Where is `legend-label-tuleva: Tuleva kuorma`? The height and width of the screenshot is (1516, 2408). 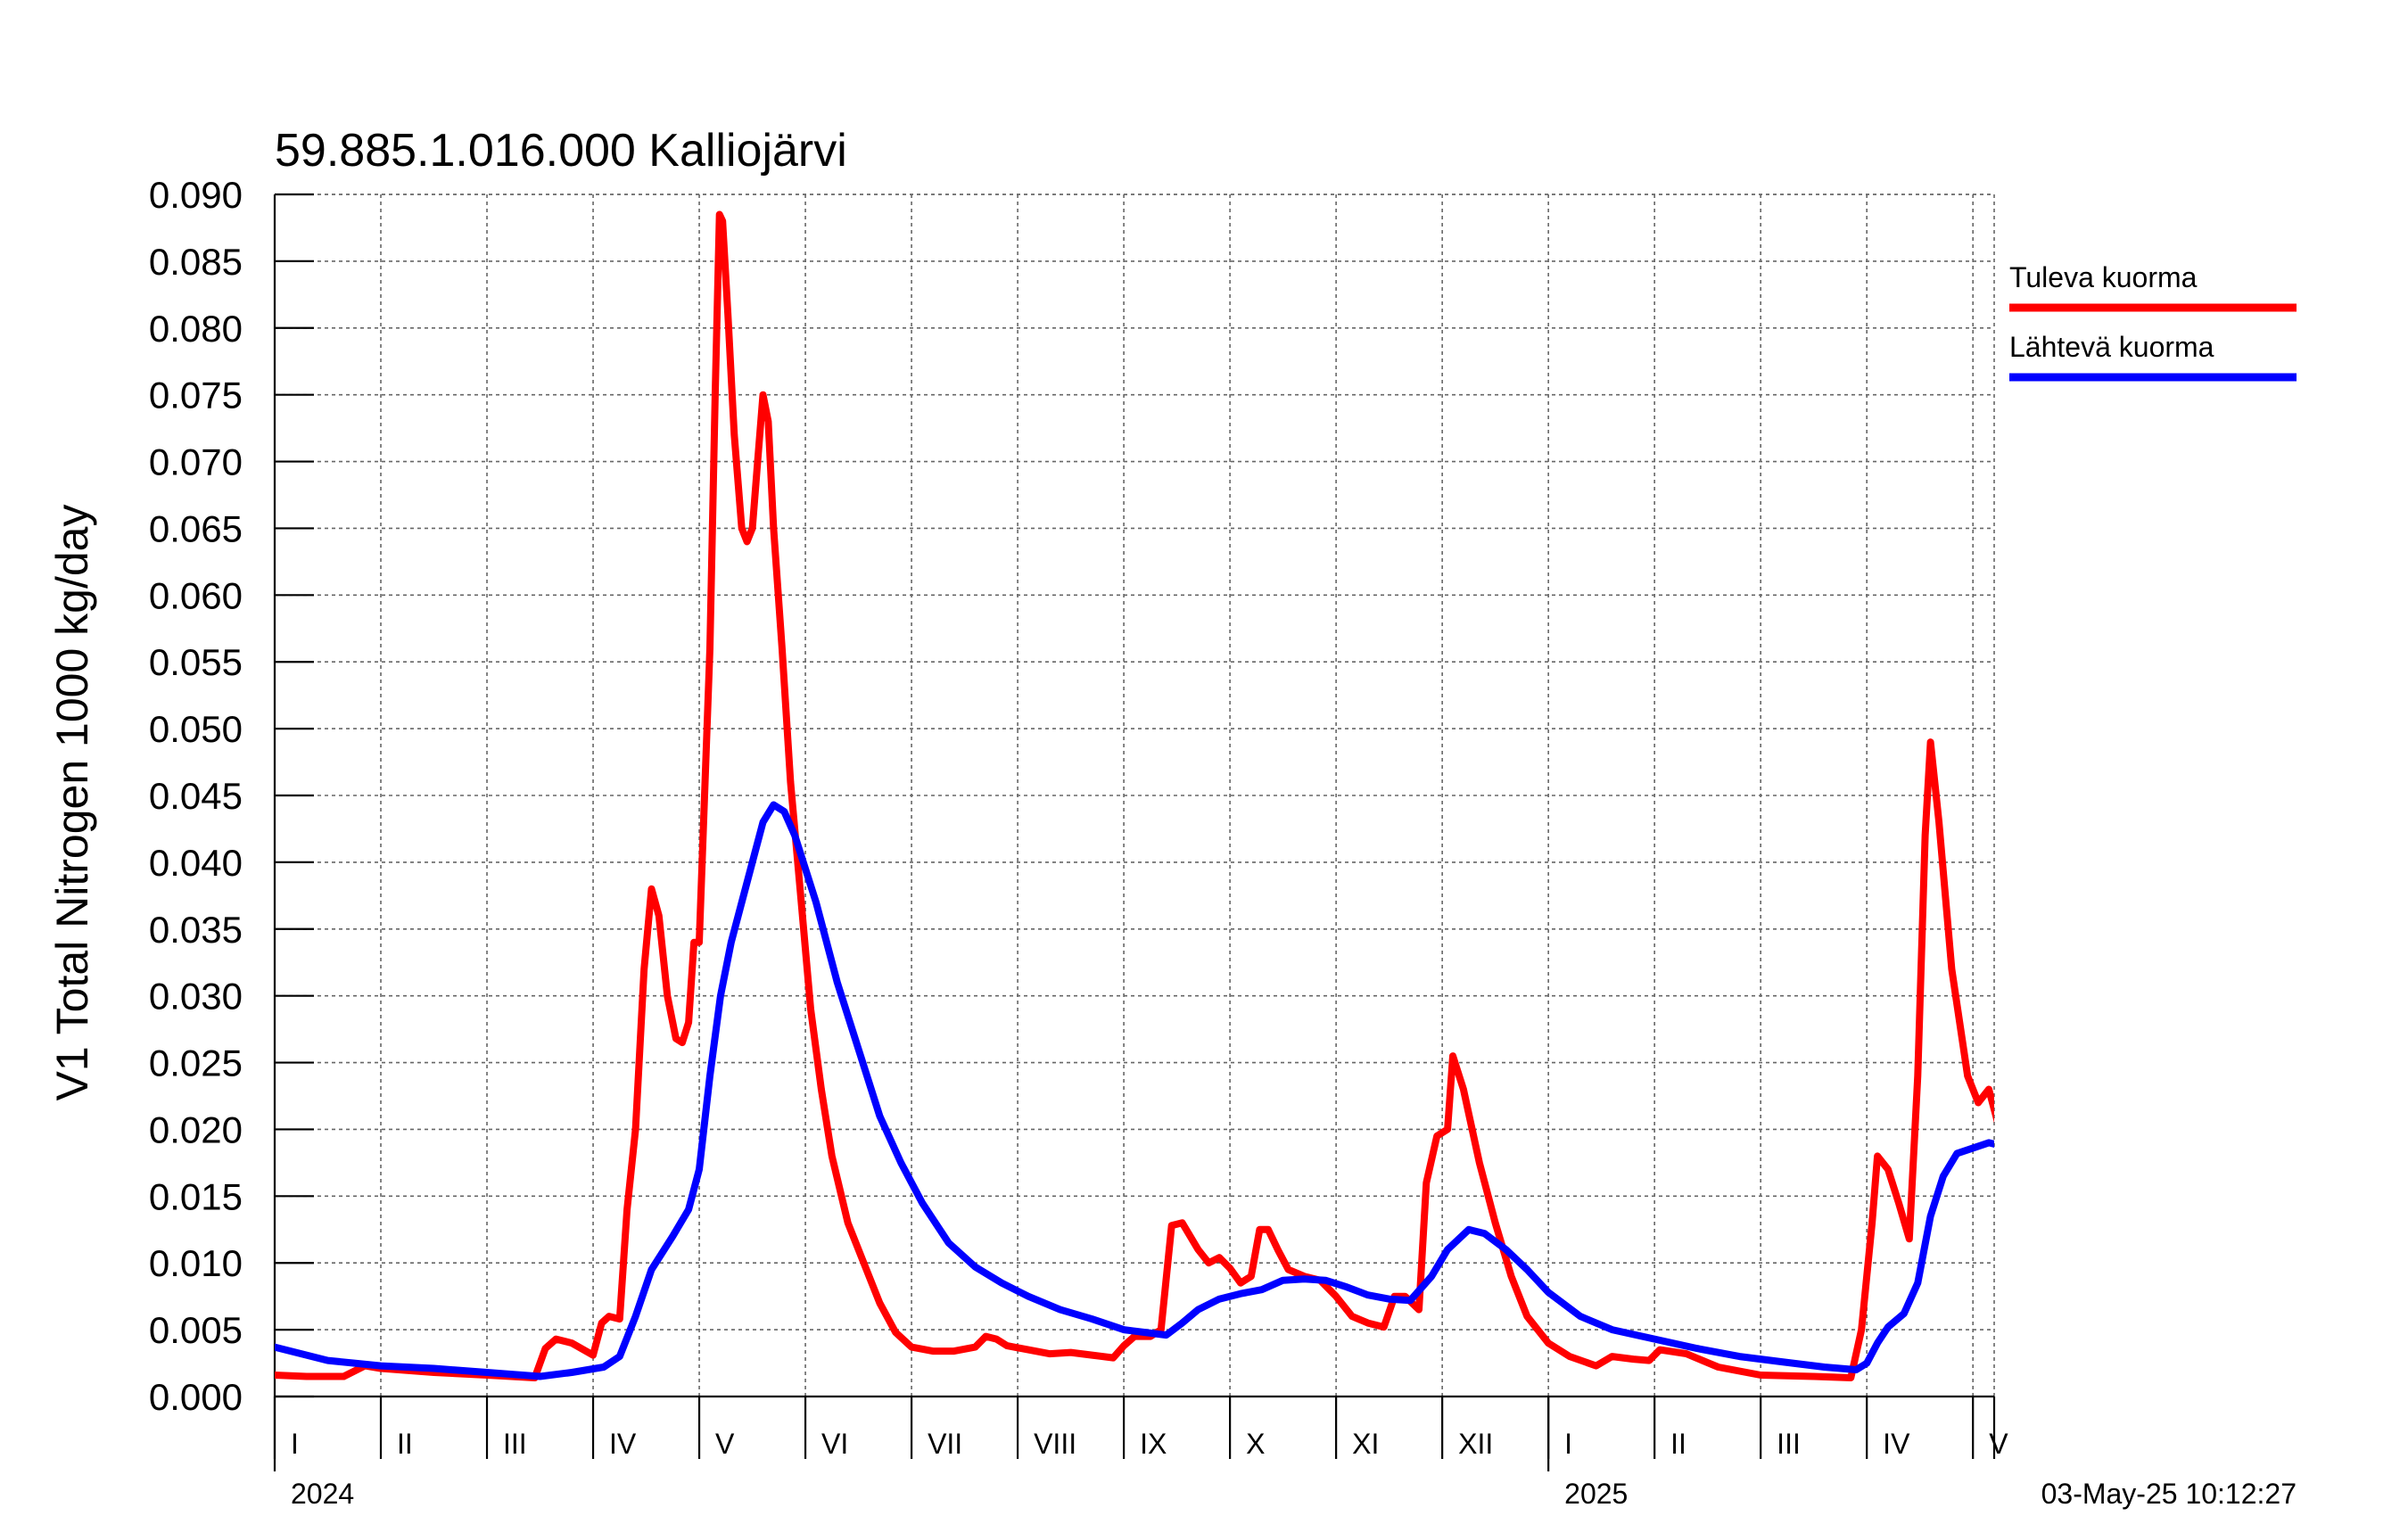
legend-label-tuleva: Tuleva kuorma is located at coordinates (2103, 277).